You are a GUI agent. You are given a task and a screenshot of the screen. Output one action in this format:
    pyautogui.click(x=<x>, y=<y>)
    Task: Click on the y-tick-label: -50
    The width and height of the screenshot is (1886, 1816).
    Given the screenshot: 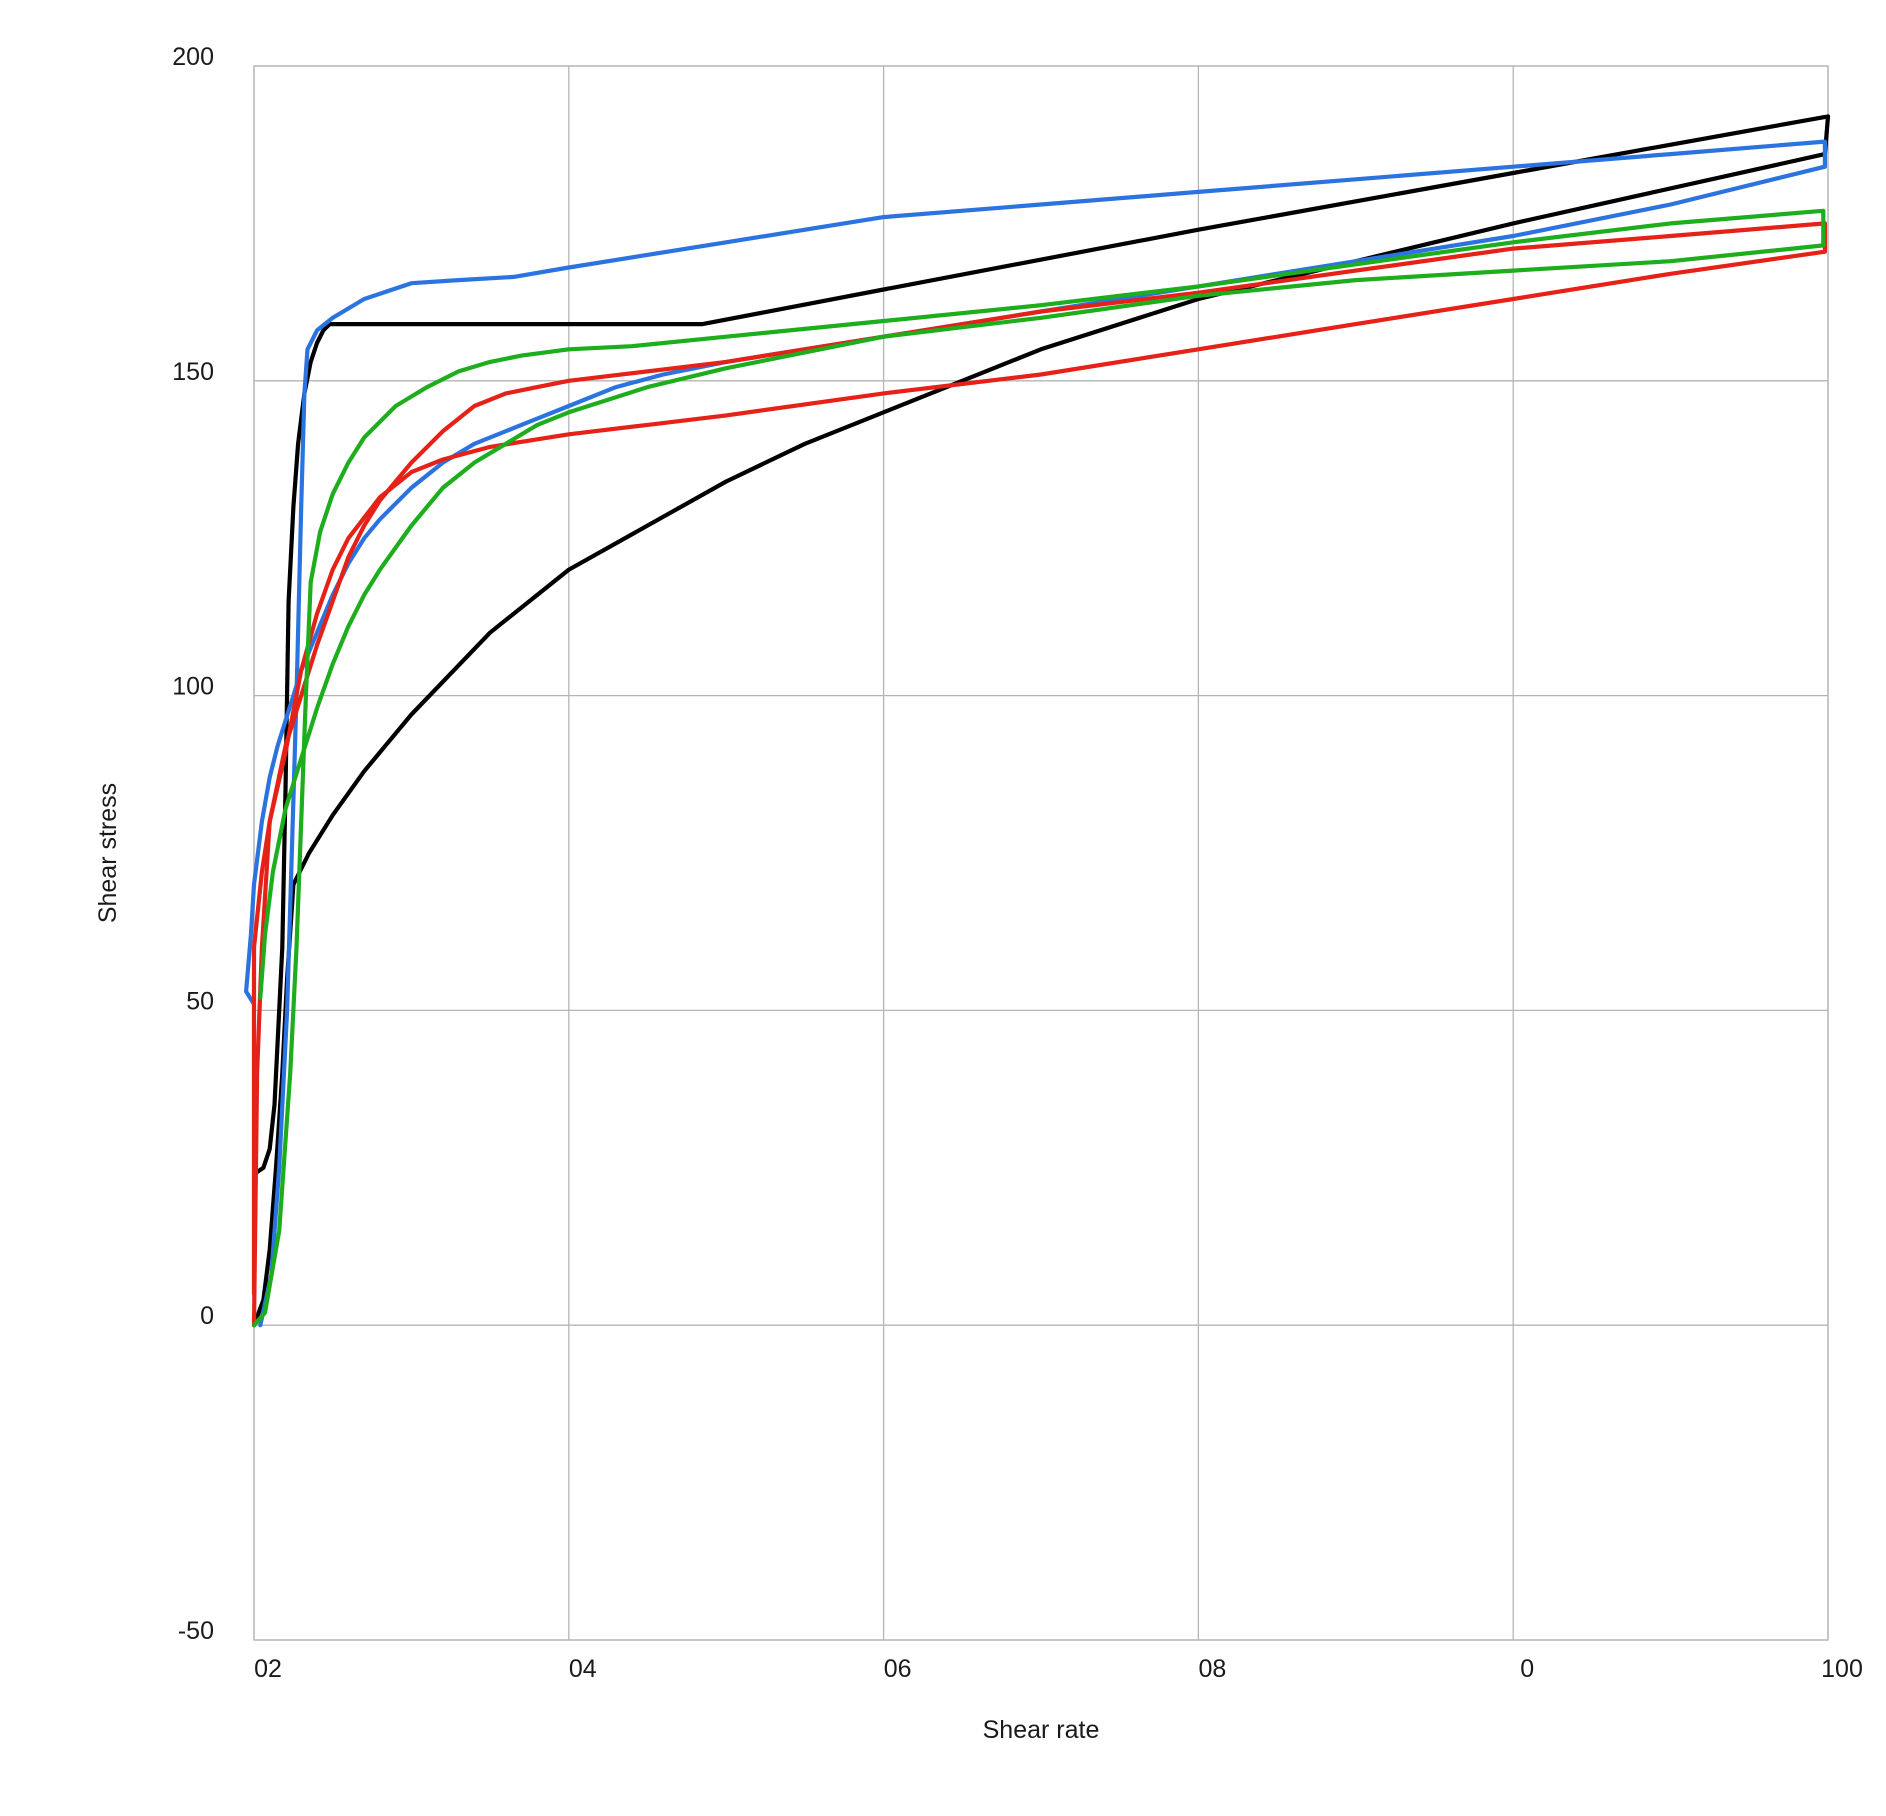 What is the action you would take?
    pyautogui.click(x=196, y=1631)
    